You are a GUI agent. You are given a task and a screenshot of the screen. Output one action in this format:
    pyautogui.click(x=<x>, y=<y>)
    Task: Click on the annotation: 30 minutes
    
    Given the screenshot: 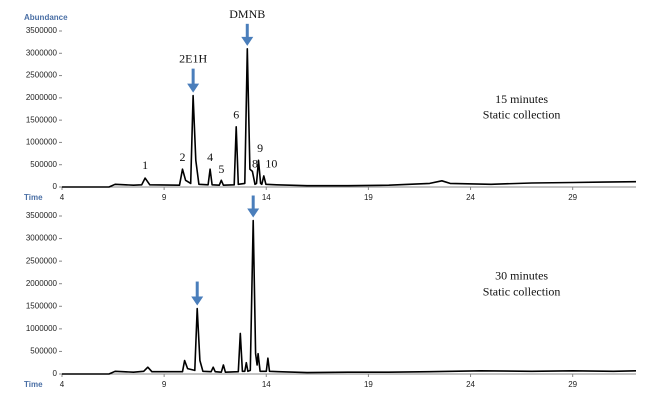 What is the action you would take?
    pyautogui.click(x=521, y=276)
    